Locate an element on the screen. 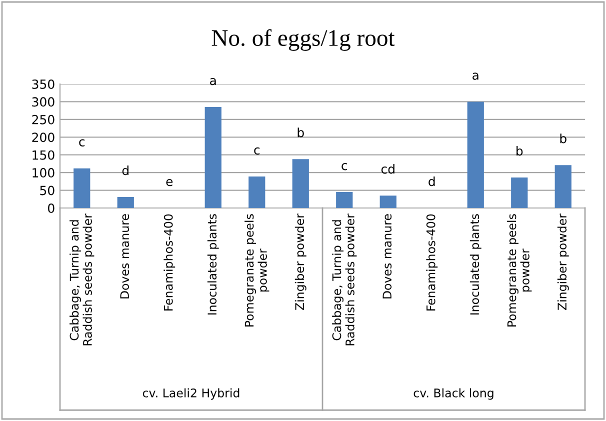 This screenshot has width=606, height=421. data-label: cd is located at coordinates (387, 169).